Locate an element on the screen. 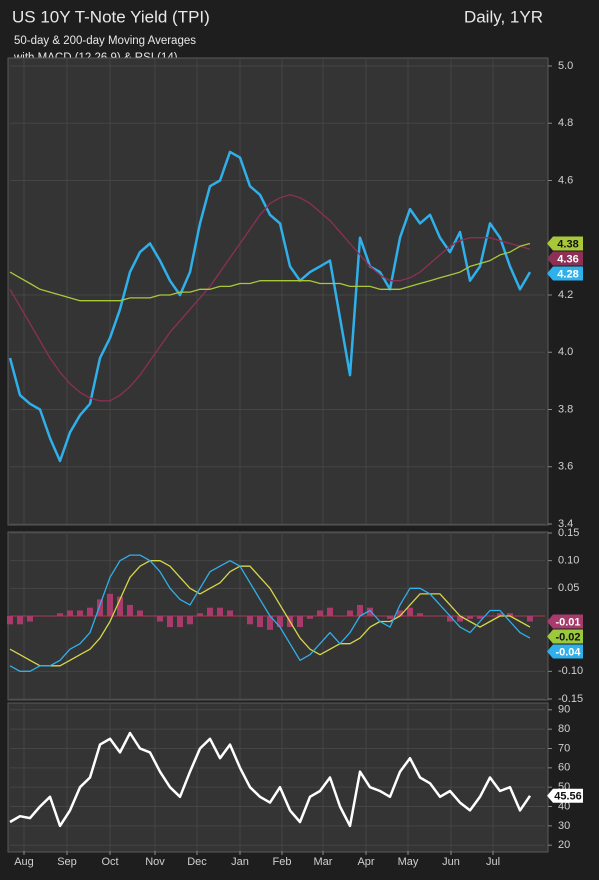 The width and height of the screenshot is (599, 880). value-tag: 45.56 is located at coordinates (565, 795).